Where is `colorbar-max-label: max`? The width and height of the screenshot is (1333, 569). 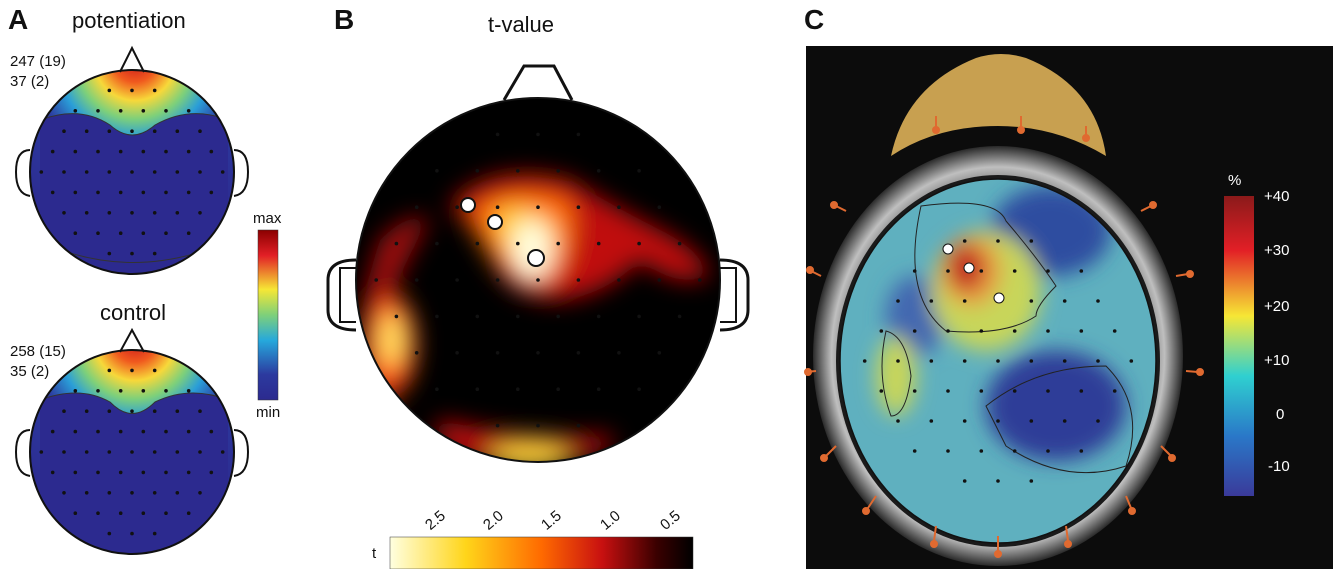 colorbar-max-label: max is located at coordinates (267, 218).